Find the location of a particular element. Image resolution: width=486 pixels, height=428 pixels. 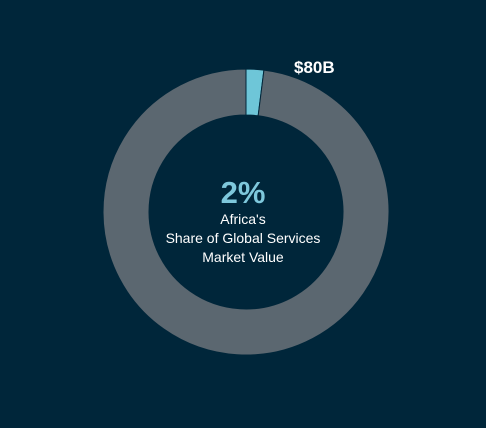

slice-value-label: $80B is located at coordinates (314, 67).